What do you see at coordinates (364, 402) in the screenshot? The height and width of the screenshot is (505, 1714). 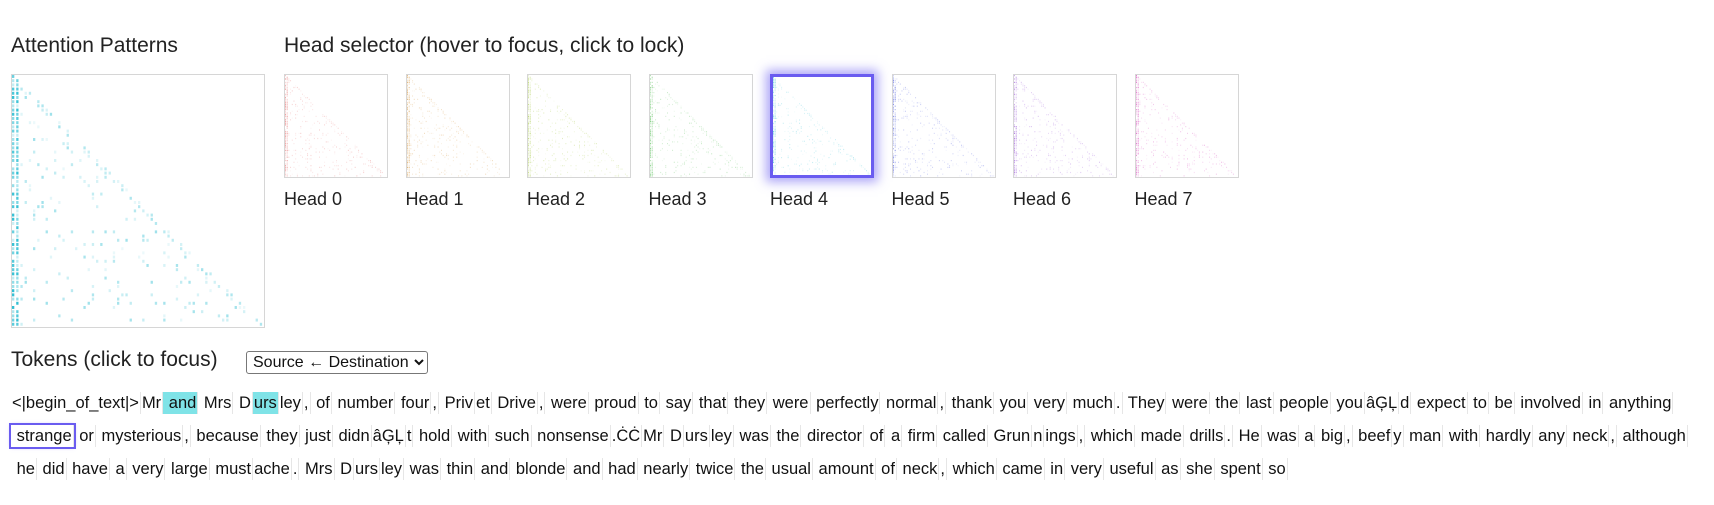 I see `token: number` at bounding box center [364, 402].